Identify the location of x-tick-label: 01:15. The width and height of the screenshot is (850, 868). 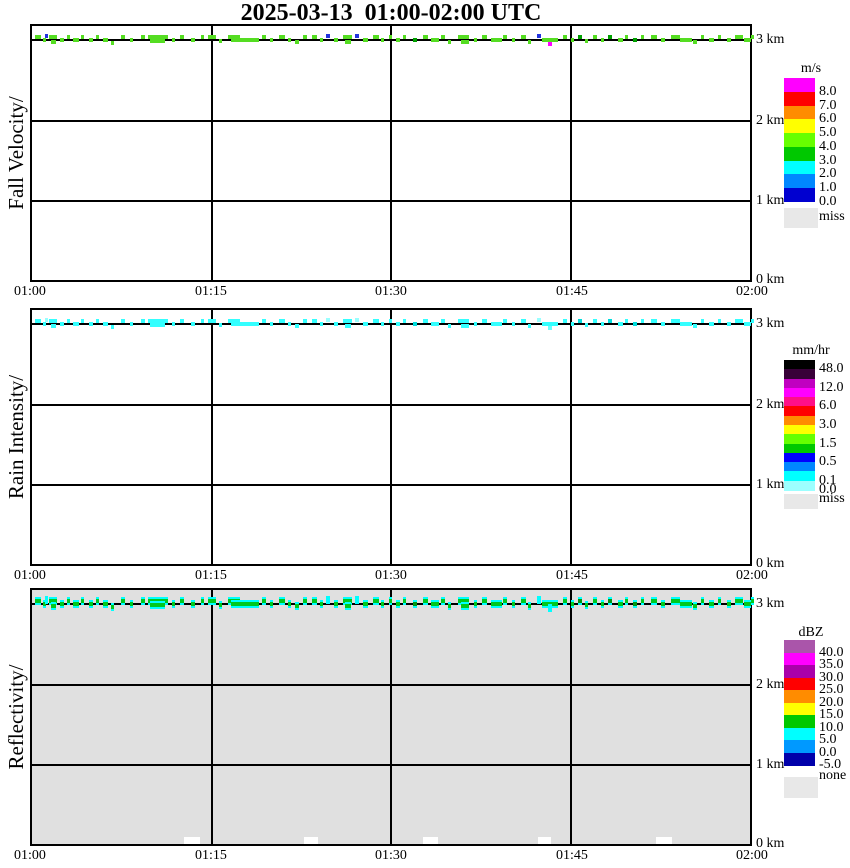
(211, 855).